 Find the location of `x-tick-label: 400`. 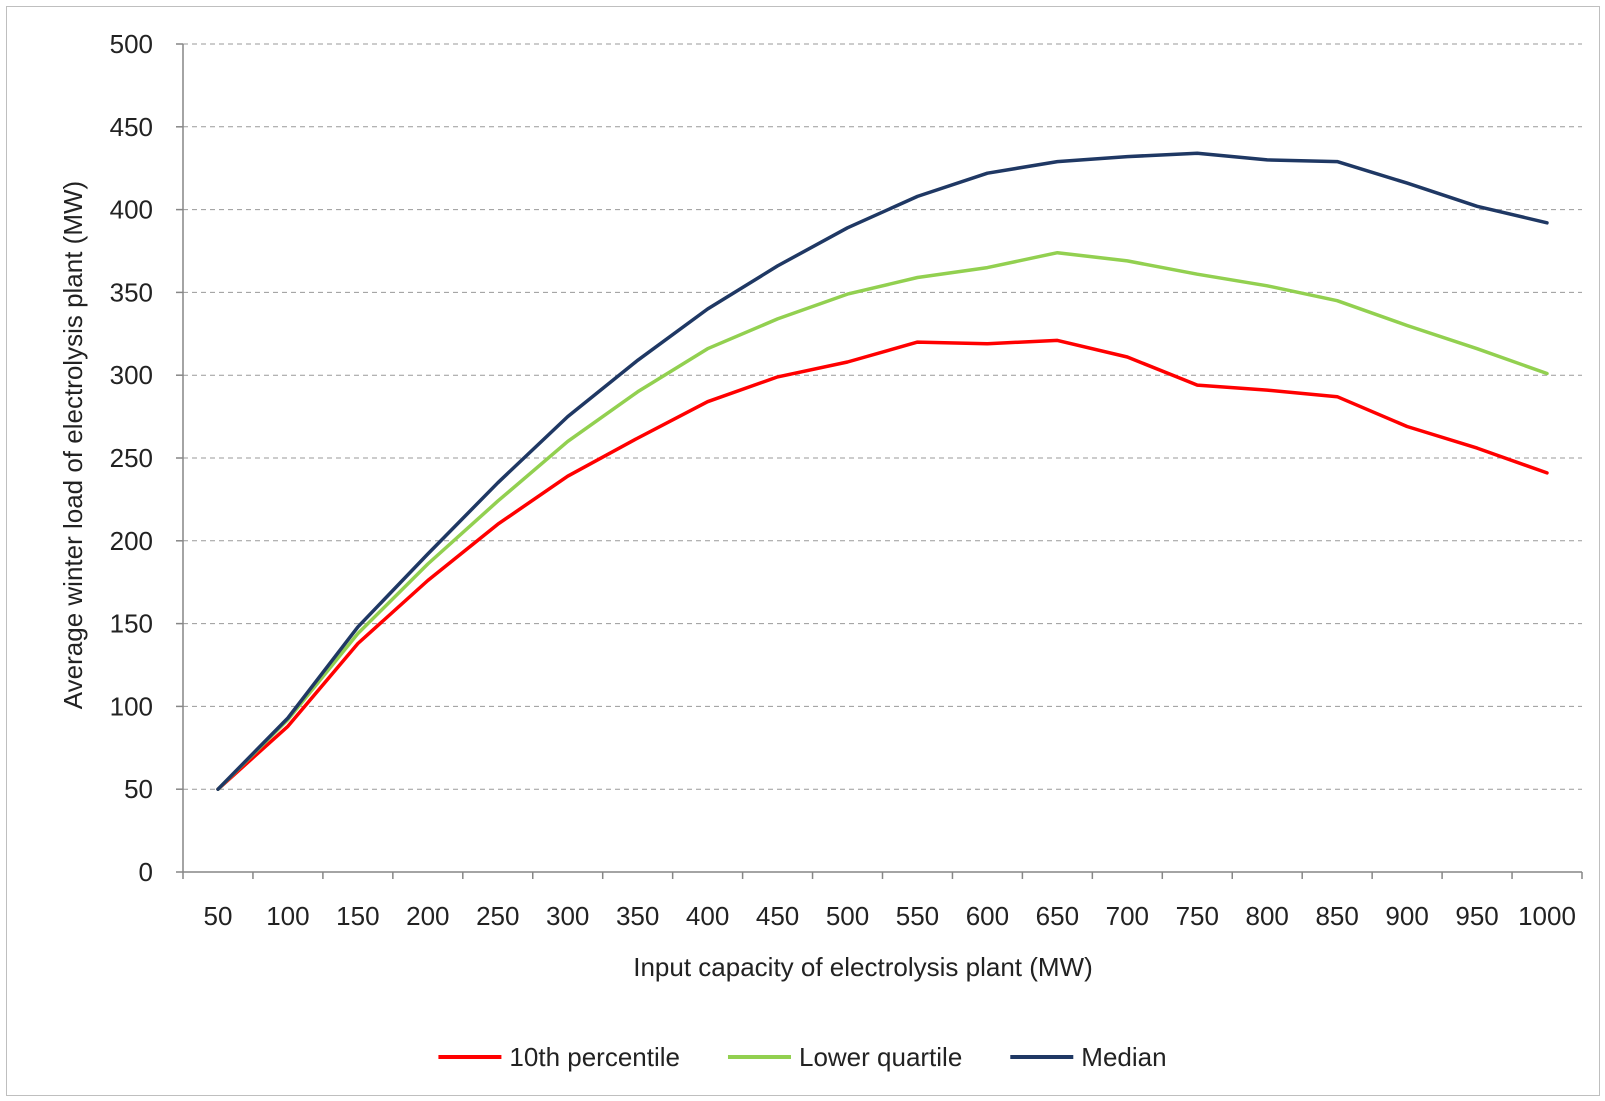

x-tick-label: 400 is located at coordinates (707, 916).